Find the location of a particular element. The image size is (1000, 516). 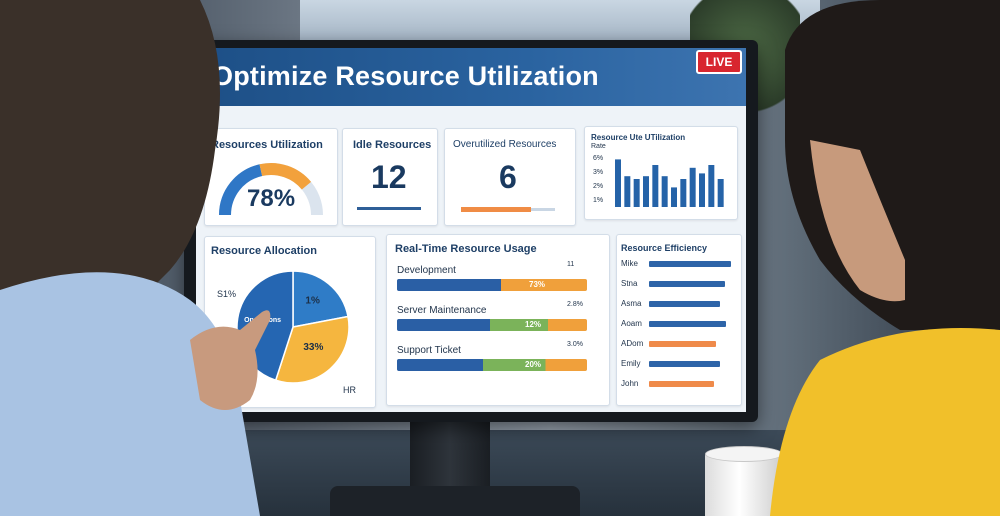

rate-y-tick: 3% is located at coordinates (598, 172).